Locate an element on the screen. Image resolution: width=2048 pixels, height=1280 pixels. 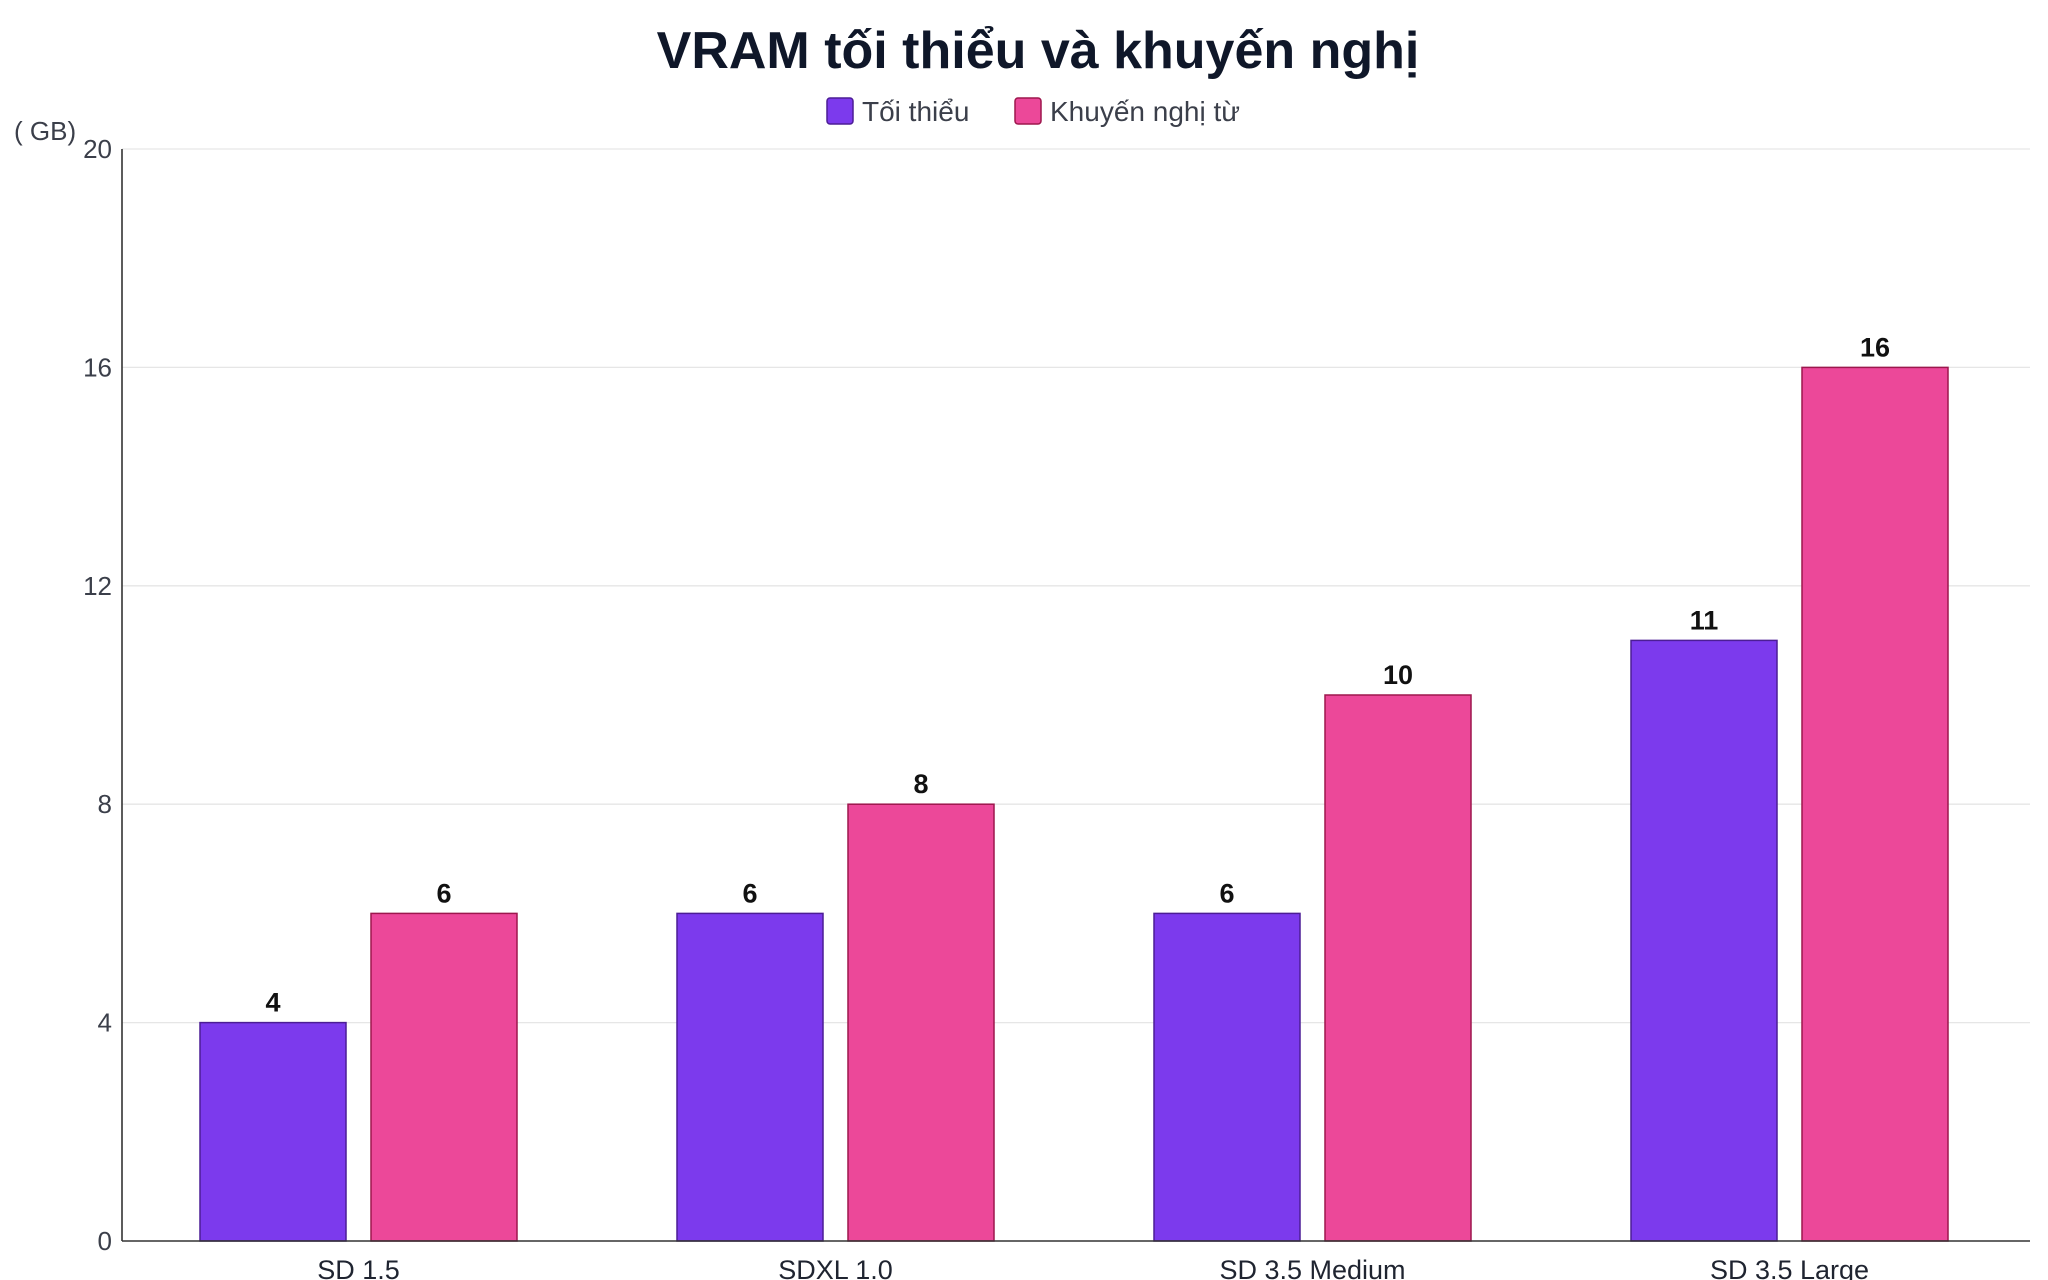
bar-value-label: 16 is located at coordinates (1875, 347).